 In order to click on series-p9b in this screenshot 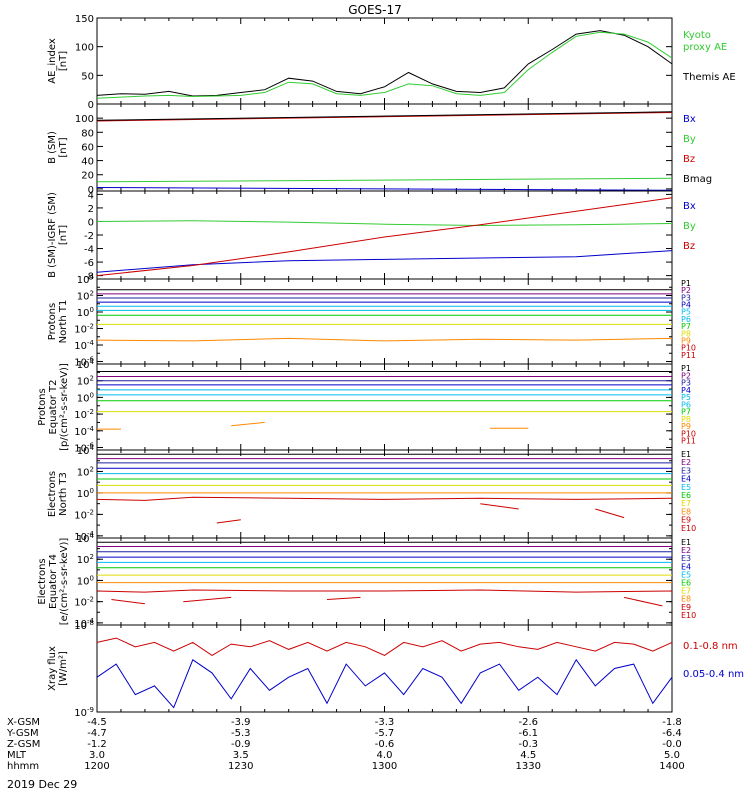, I will do `click(248, 424)`.